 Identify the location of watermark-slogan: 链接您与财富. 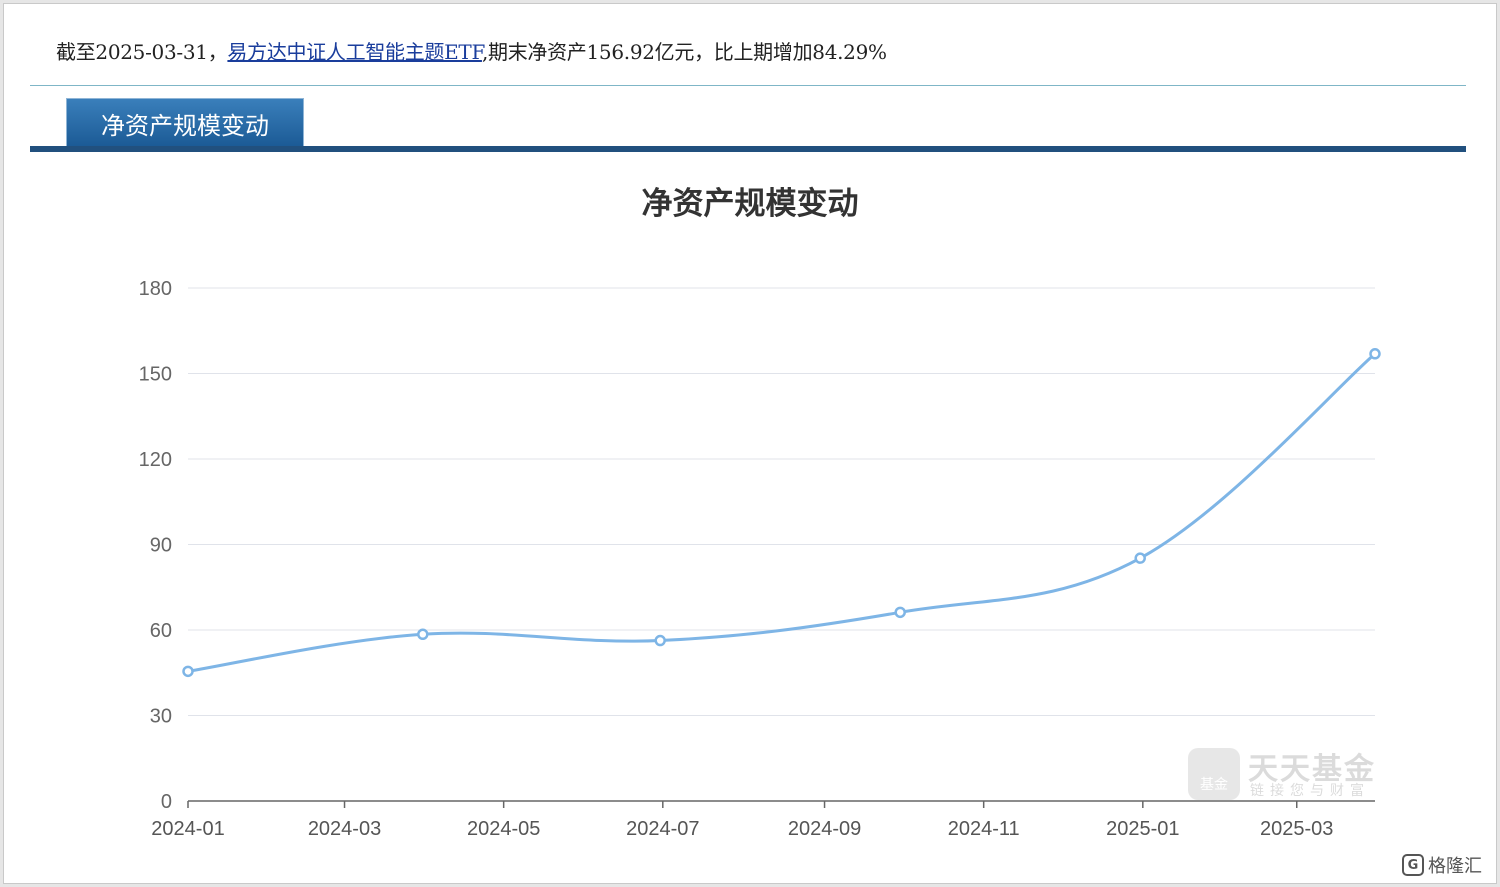
(1310, 791).